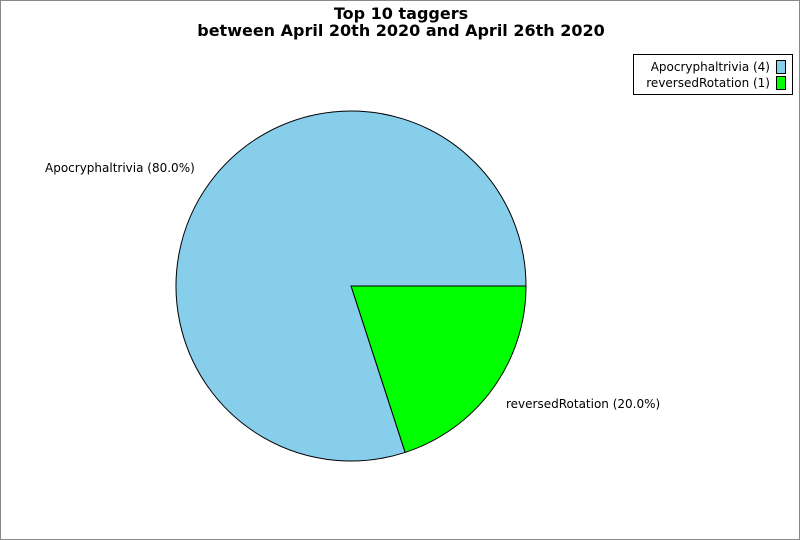 This screenshot has height=540, width=800. I want to click on legend-label: Apocryphaltrivia (4), so click(710, 67).